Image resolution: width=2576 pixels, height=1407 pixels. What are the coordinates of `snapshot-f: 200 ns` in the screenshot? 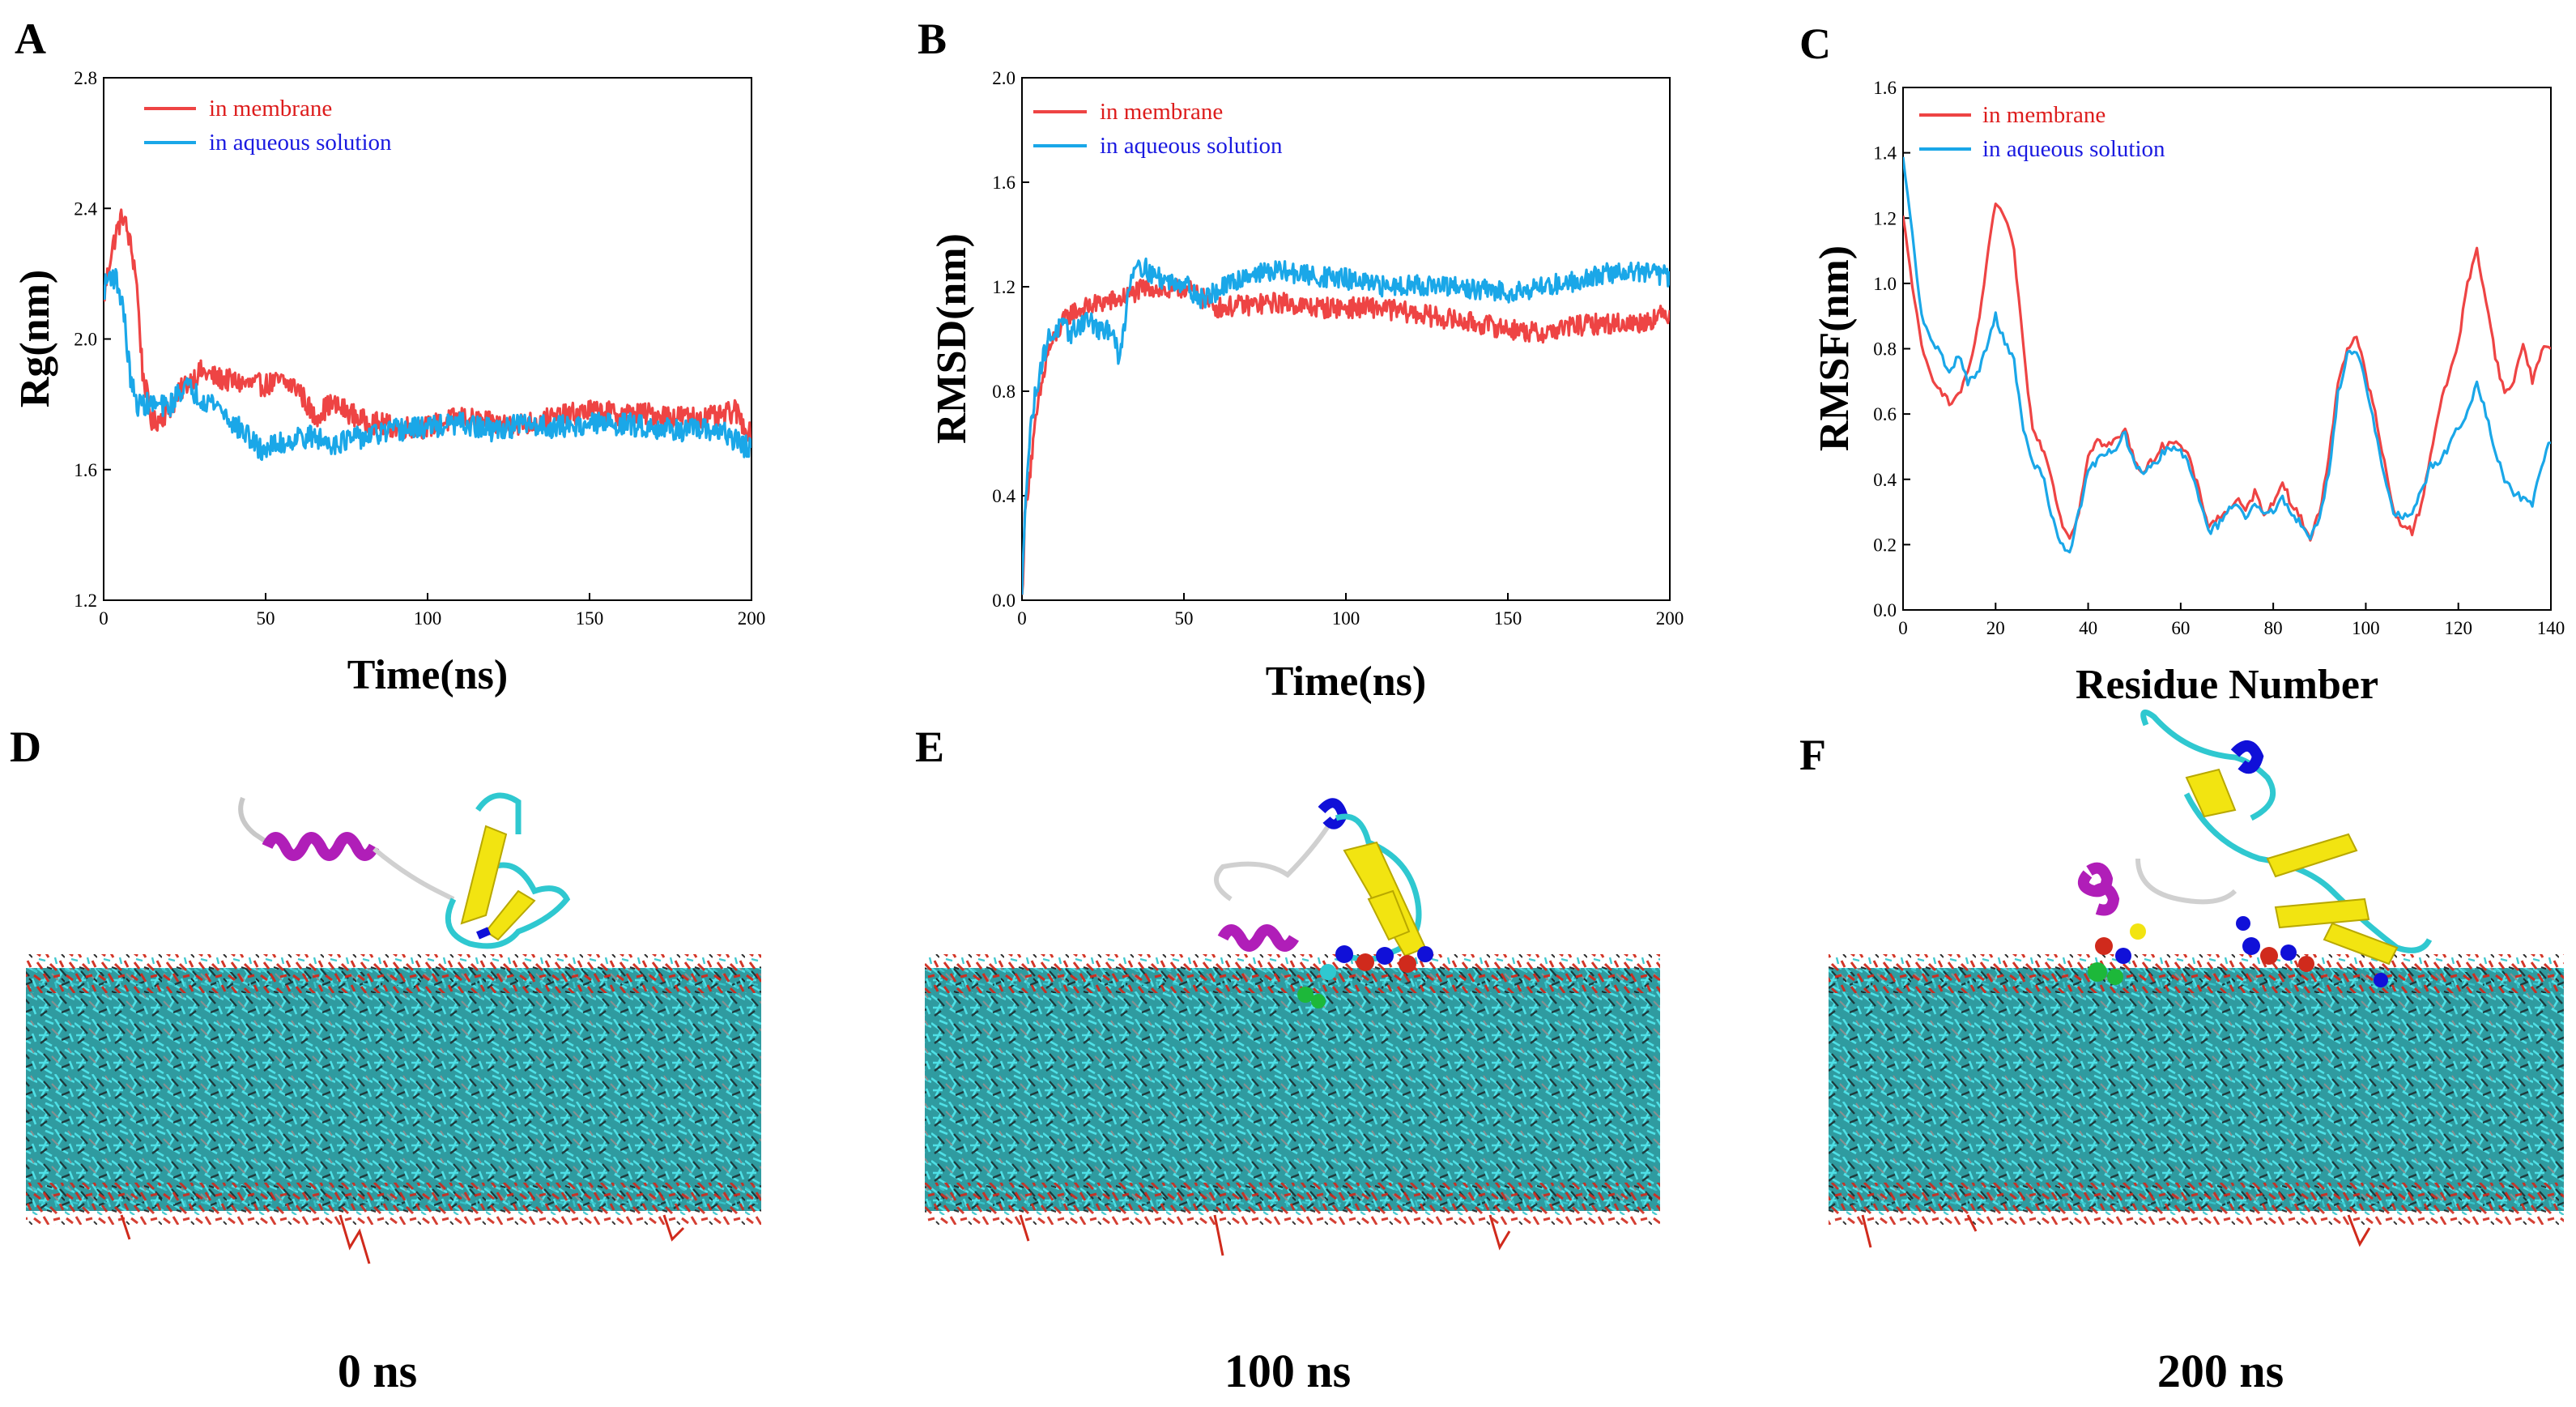 It's located at (2196, 1053).